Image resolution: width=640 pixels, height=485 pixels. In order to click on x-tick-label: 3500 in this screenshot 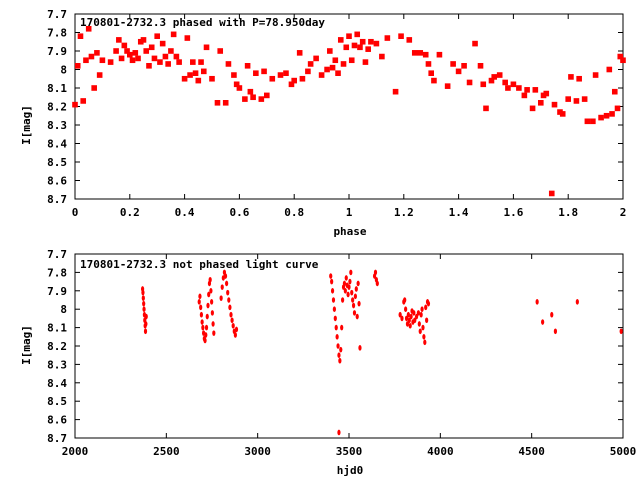, I will do `click(349, 451)`.